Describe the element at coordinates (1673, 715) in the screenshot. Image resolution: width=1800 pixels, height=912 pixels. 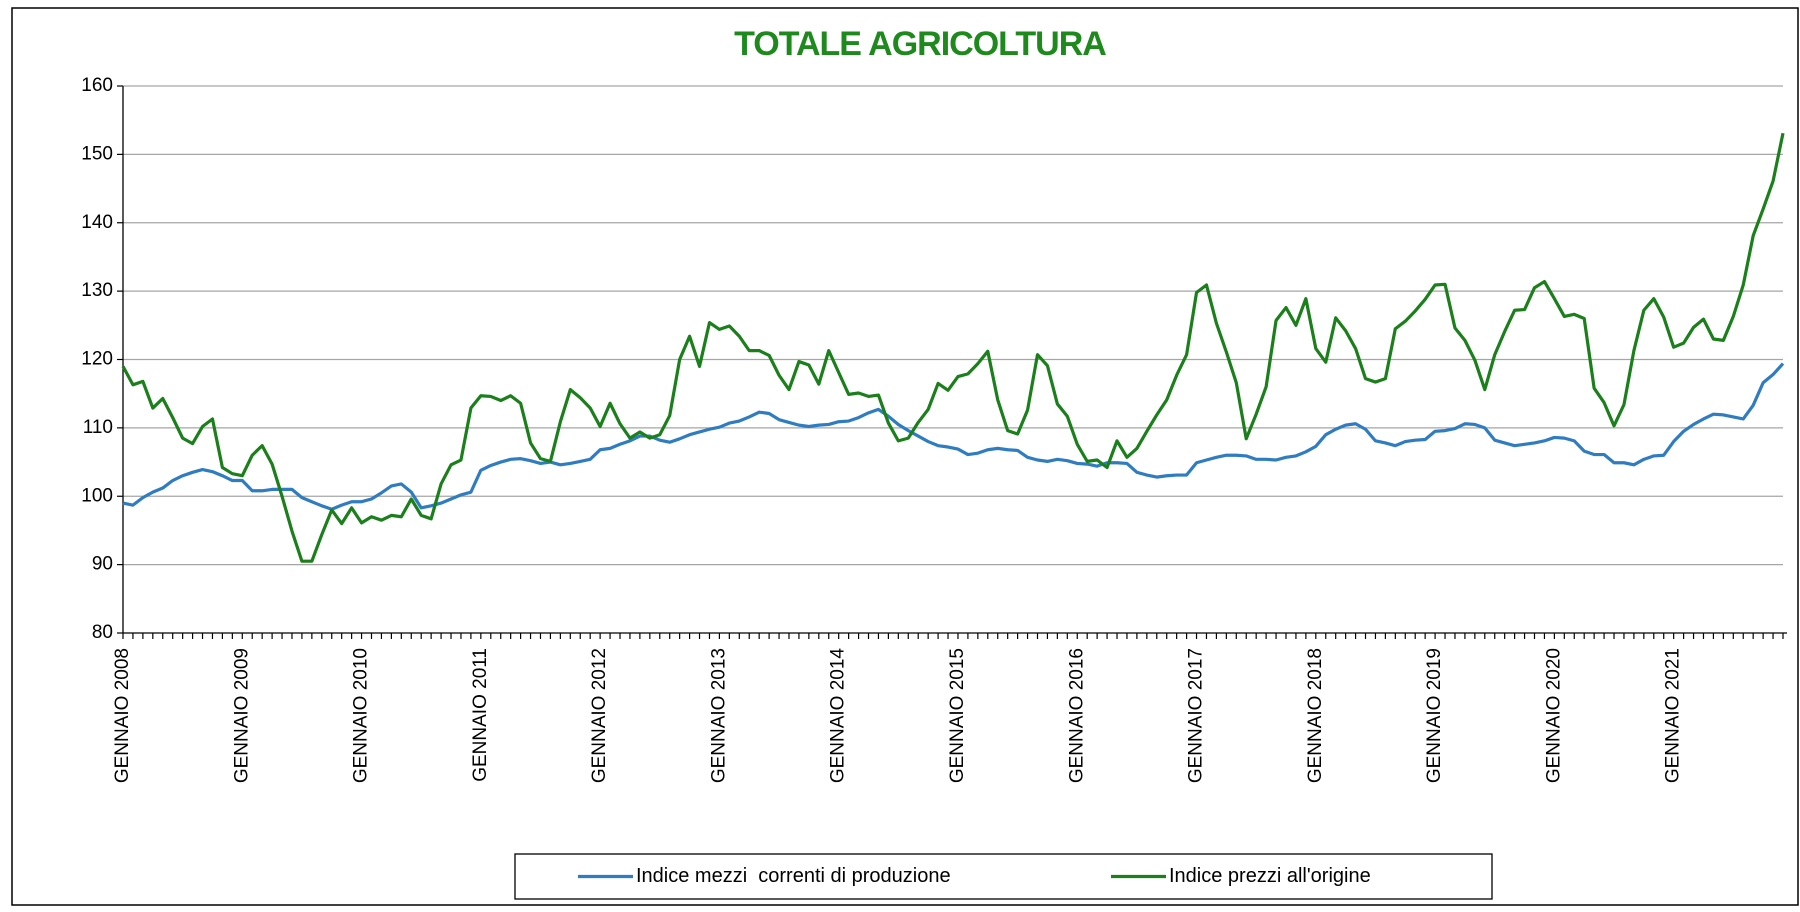
I see `x-tick-label: GENNAIO 2021` at that location.